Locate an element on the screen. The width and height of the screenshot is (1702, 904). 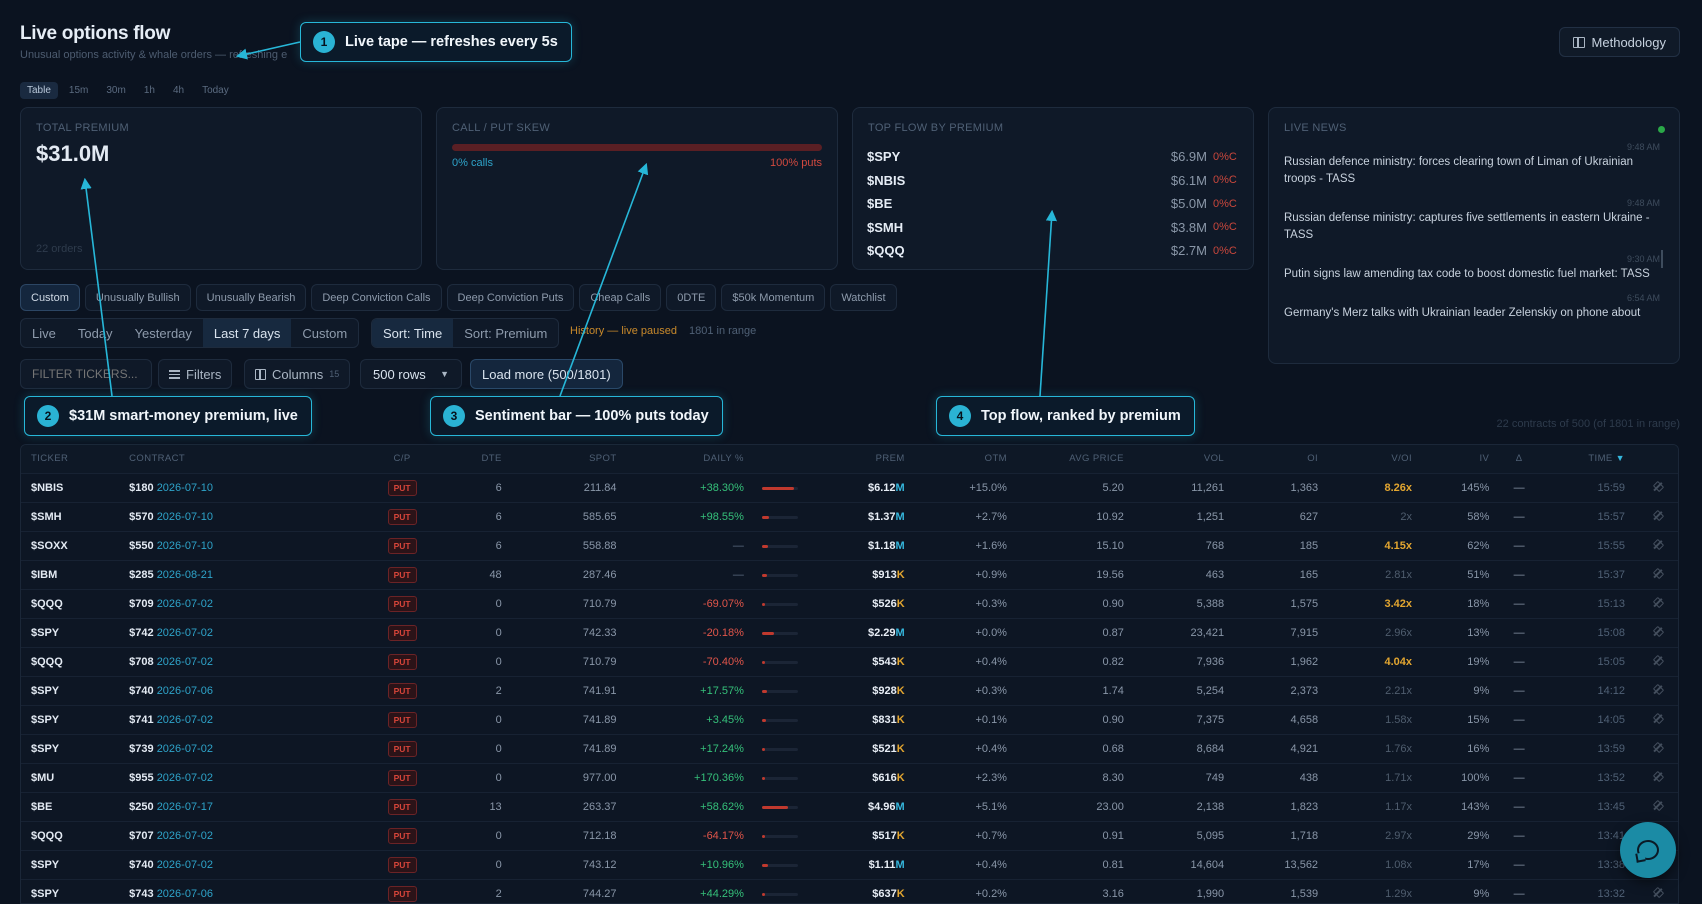
load-more-button: Load more (500/1801) is located at coordinates (546, 374).